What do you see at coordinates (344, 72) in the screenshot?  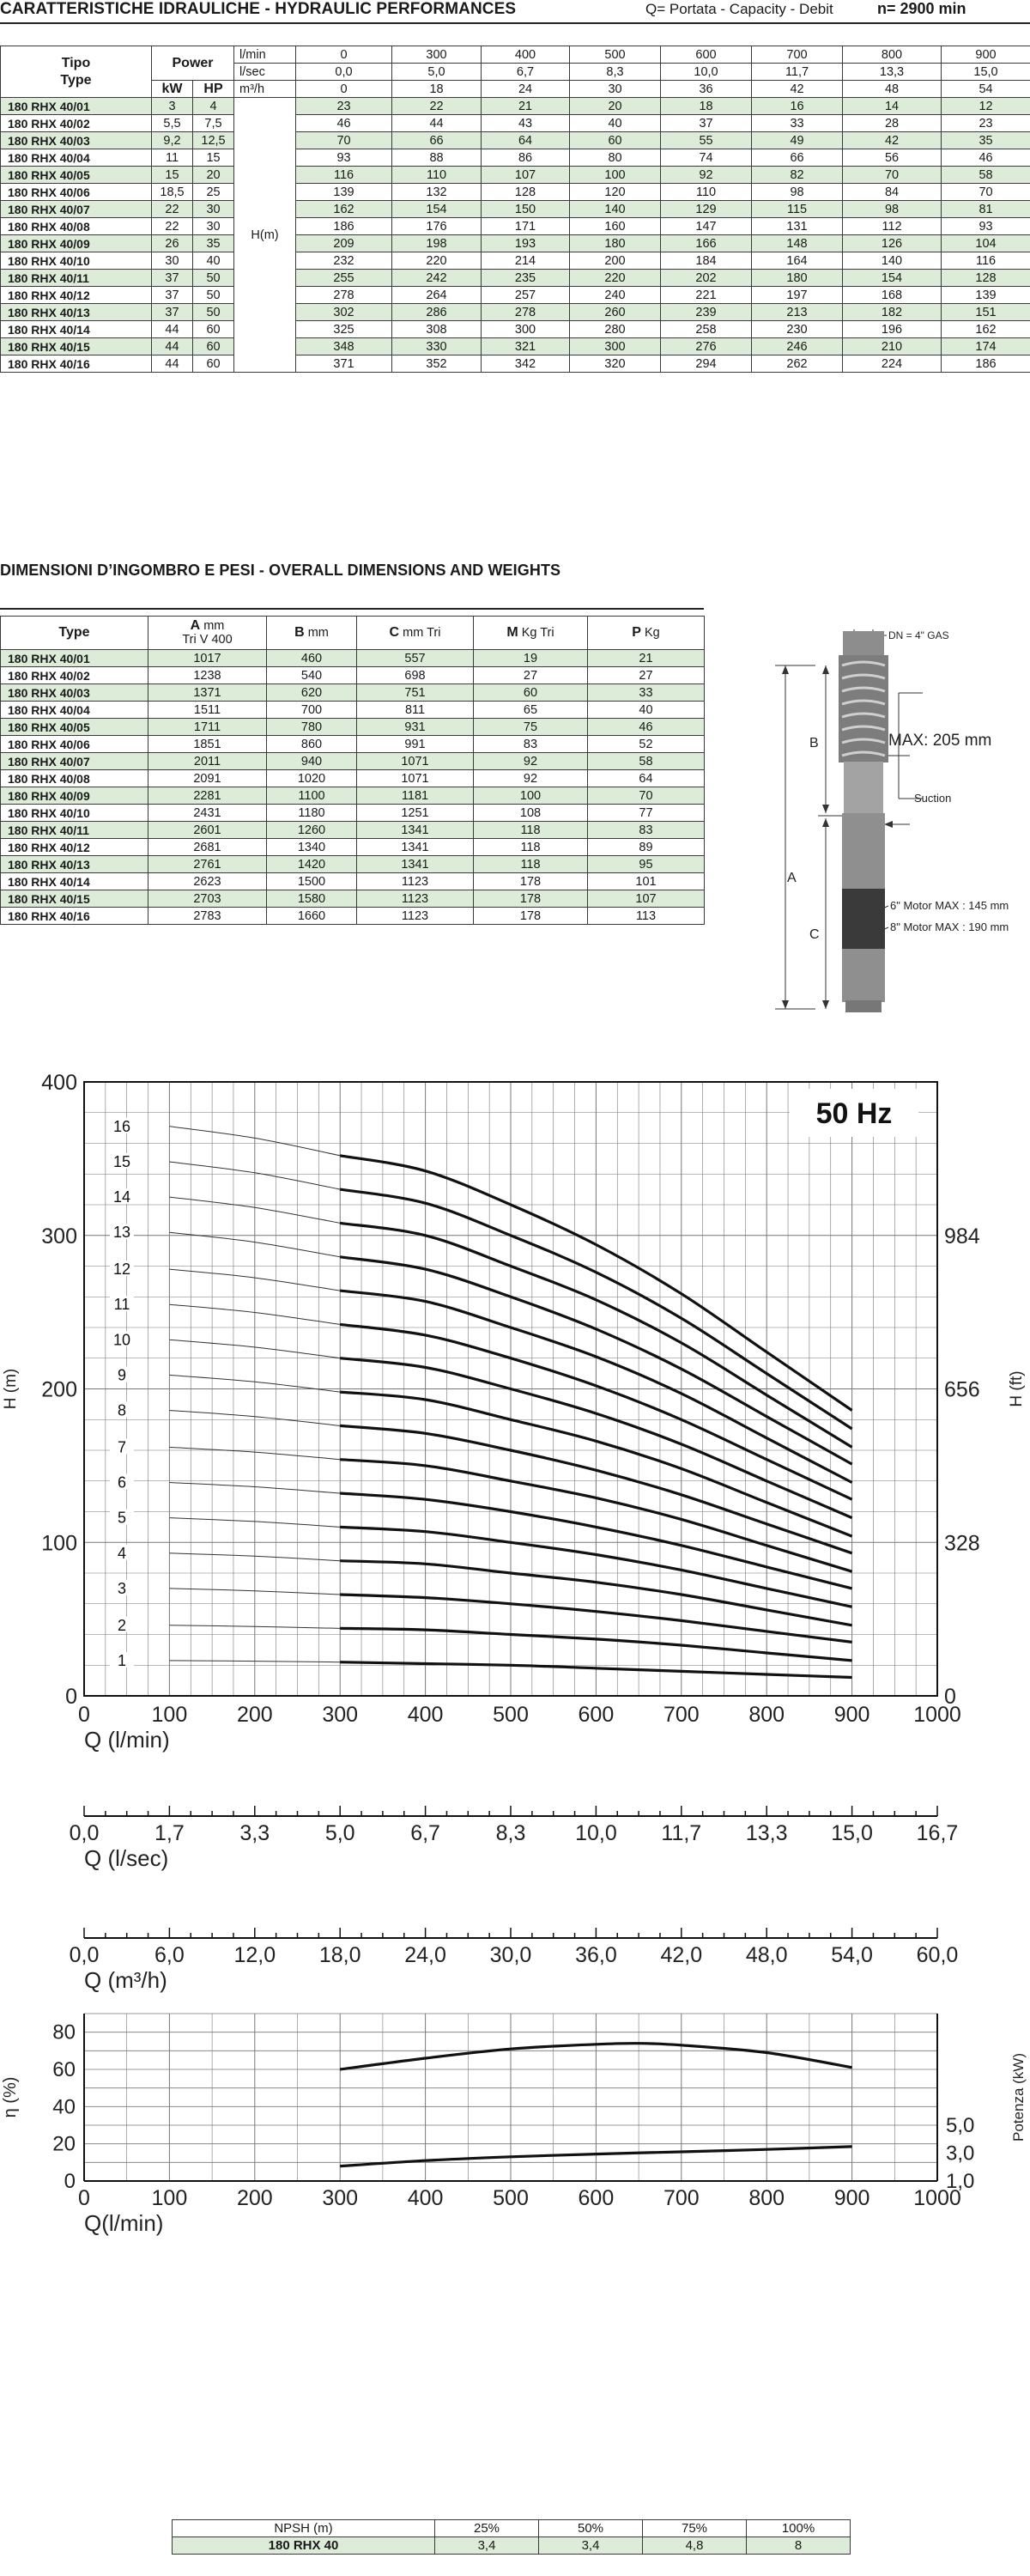 I see `flow-lsec-0: 0,0` at bounding box center [344, 72].